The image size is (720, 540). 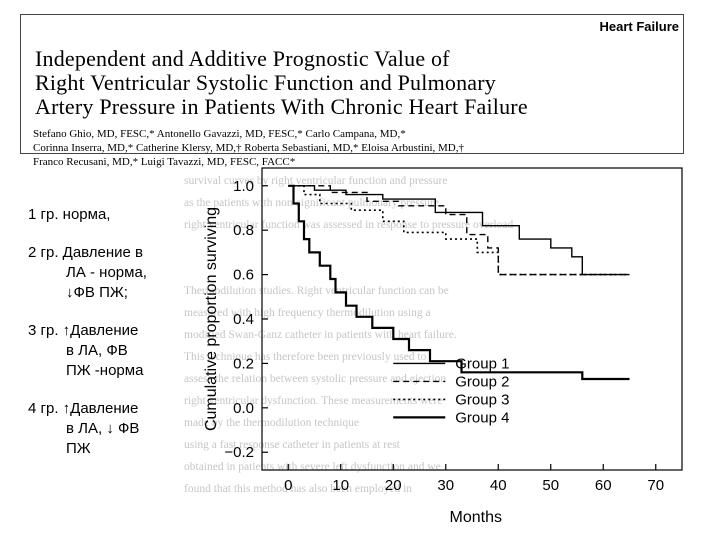 What do you see at coordinates (272, 423) in the screenshot?
I see `bg-text-line: made by the thermodilution technique` at bounding box center [272, 423].